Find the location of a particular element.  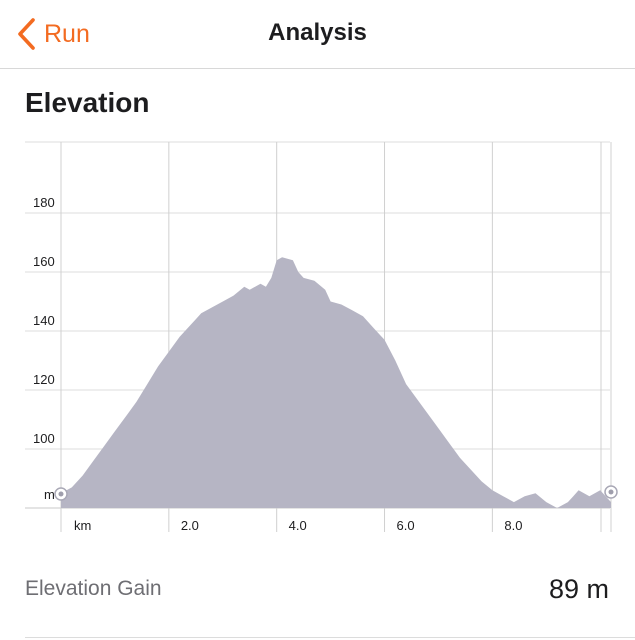

x-tick-label: 4.0 is located at coordinates (298, 525).